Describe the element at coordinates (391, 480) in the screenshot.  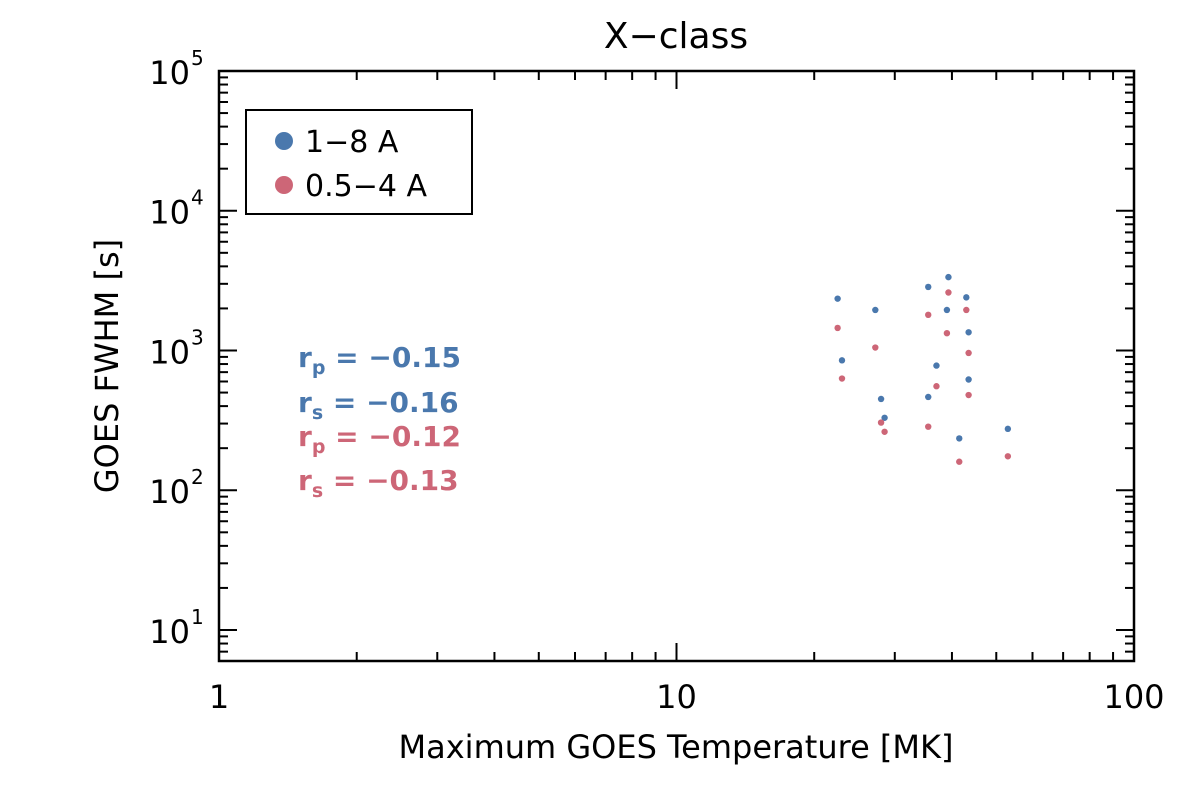
I see `annotation-value: = −0.13` at that location.